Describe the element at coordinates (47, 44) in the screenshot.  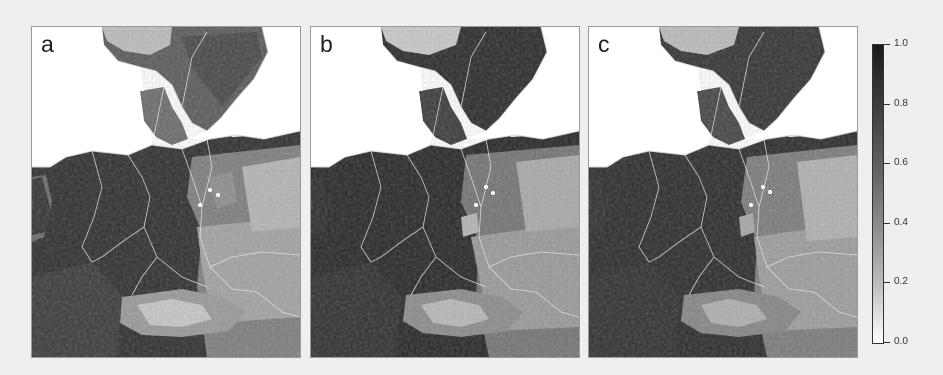
I see `panel-label: a` at that location.